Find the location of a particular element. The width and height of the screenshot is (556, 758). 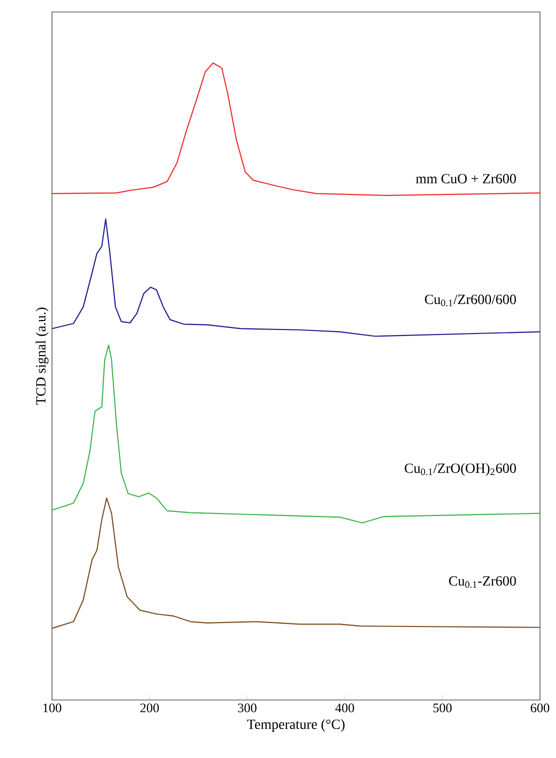

x-tick-label: 300 is located at coordinates (247, 708).